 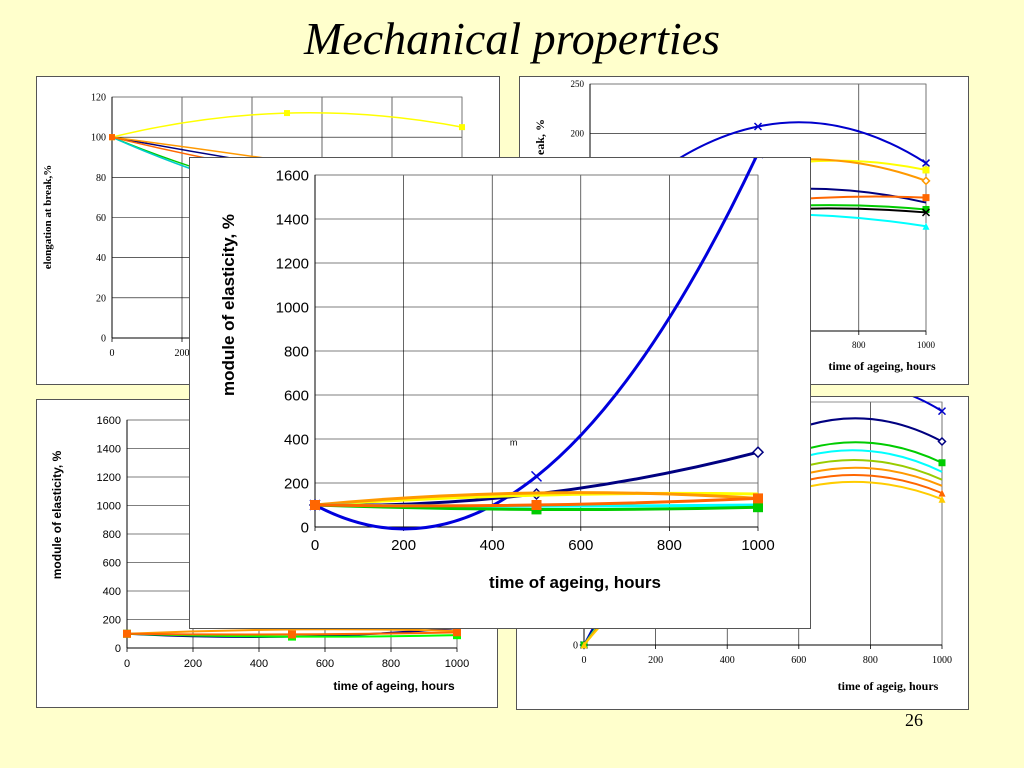 I want to click on y-tick-label: 250, so click(x=578, y=84).